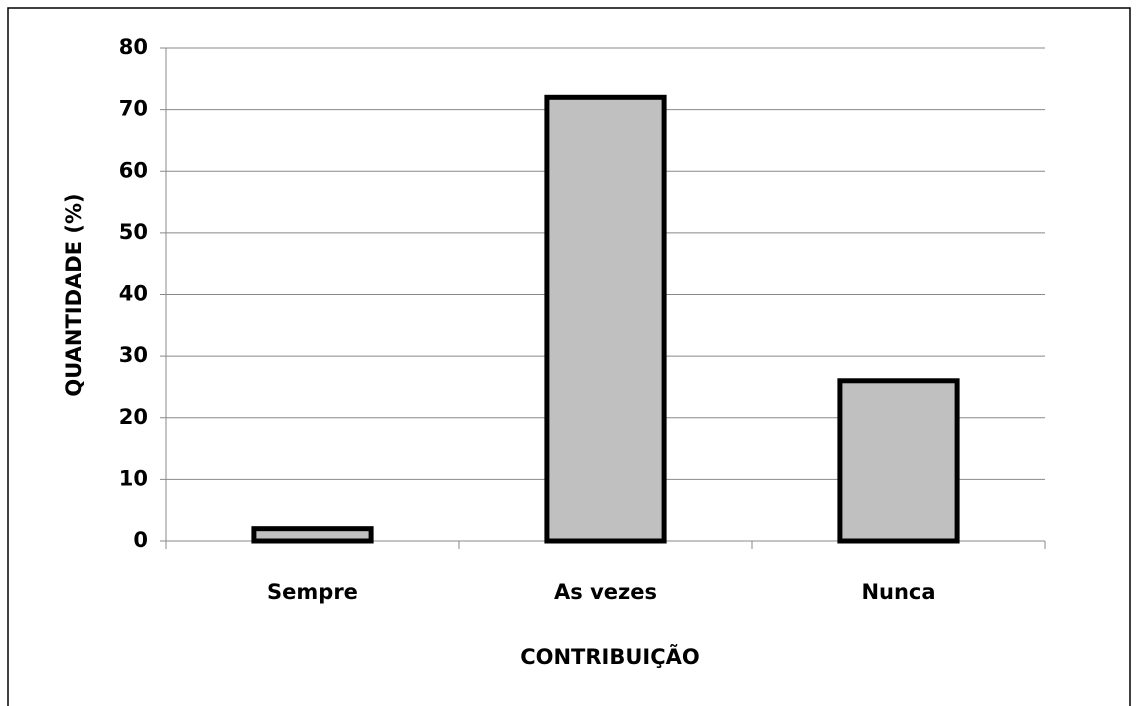 The height and width of the screenshot is (706, 1139). What do you see at coordinates (610, 656) in the screenshot?
I see `x-axis-label: CONTRIBUIÇÃO` at bounding box center [610, 656].